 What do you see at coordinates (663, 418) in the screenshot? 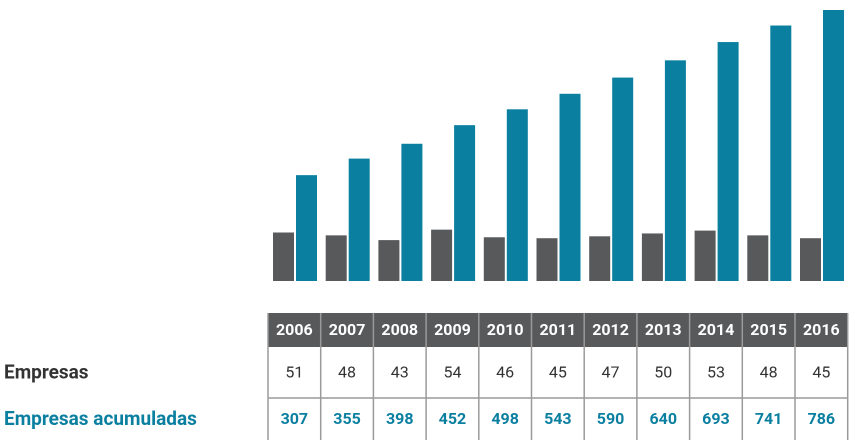
I see `cell-value: 640` at bounding box center [663, 418].